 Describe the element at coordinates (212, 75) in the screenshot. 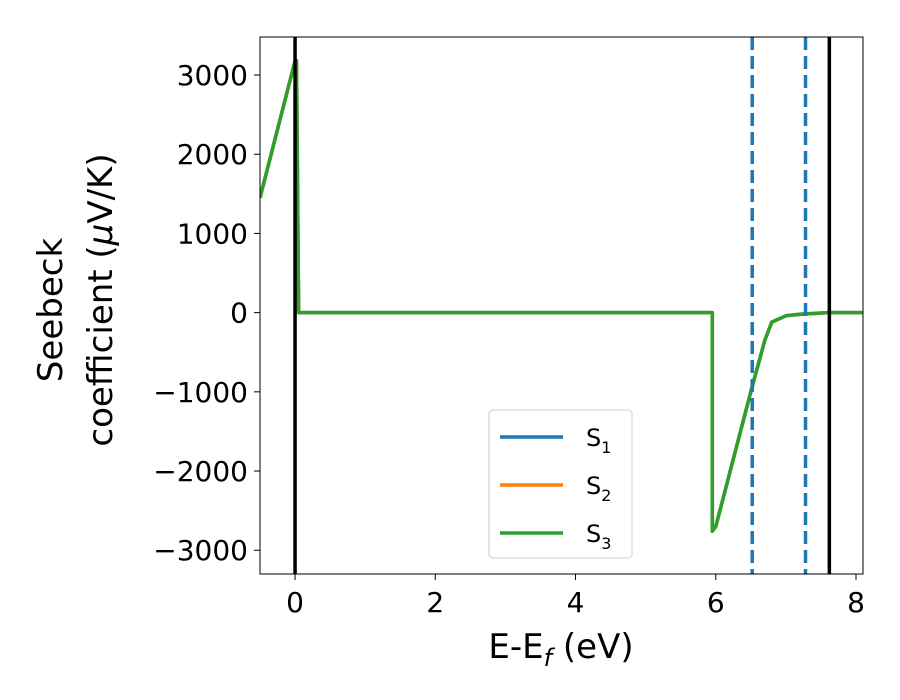

I see `y-tick-label: 3000` at that location.